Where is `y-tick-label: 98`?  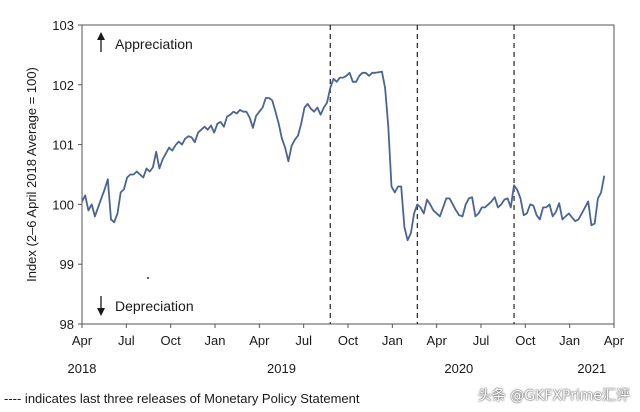
y-tick-label: 98 is located at coordinates (67, 324).